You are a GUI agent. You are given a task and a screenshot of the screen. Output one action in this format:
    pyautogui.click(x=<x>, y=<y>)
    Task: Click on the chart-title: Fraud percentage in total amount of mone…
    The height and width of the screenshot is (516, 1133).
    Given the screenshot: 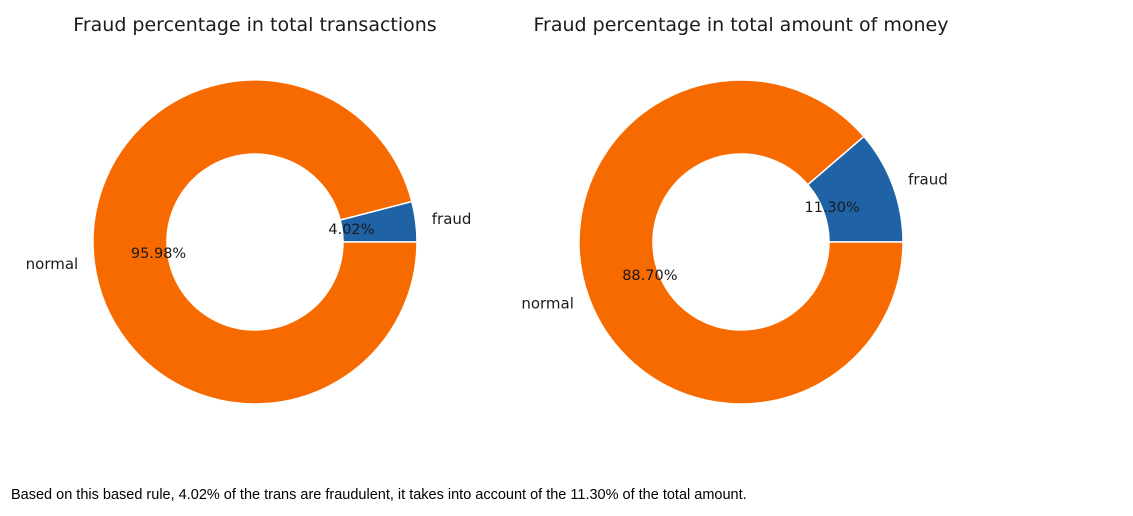 What is the action you would take?
    pyautogui.click(x=740, y=25)
    